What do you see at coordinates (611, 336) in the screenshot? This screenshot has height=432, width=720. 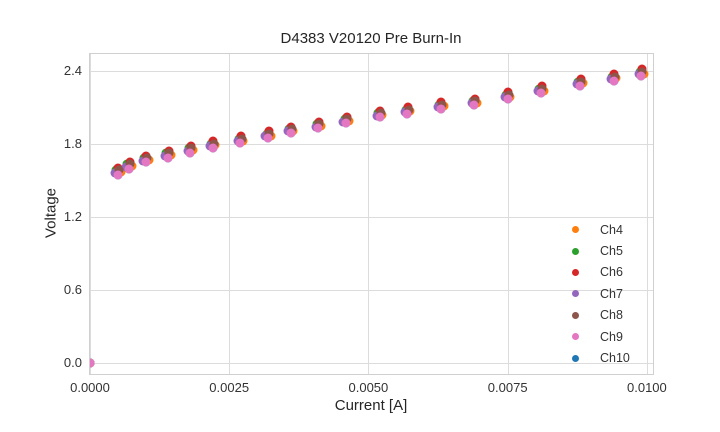 I see `legend-label: Ch9` at bounding box center [611, 336].